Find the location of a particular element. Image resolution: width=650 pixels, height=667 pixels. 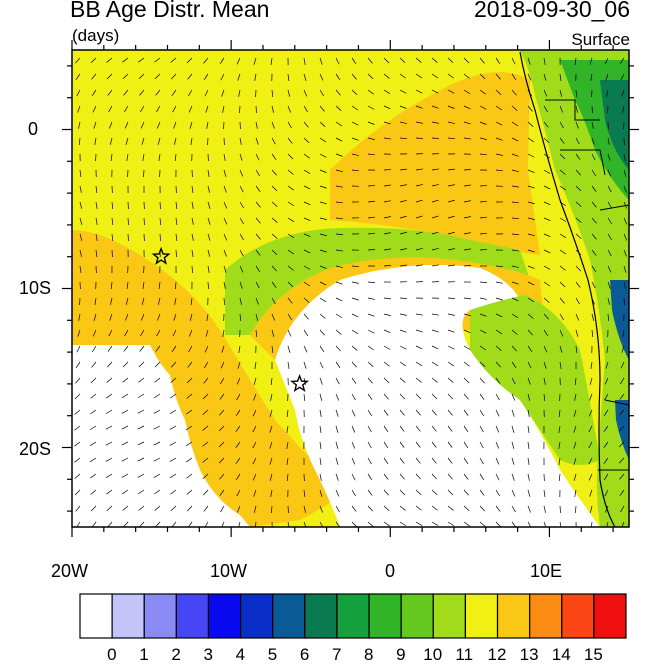

x-tick-20w: 20W is located at coordinates (70, 571).